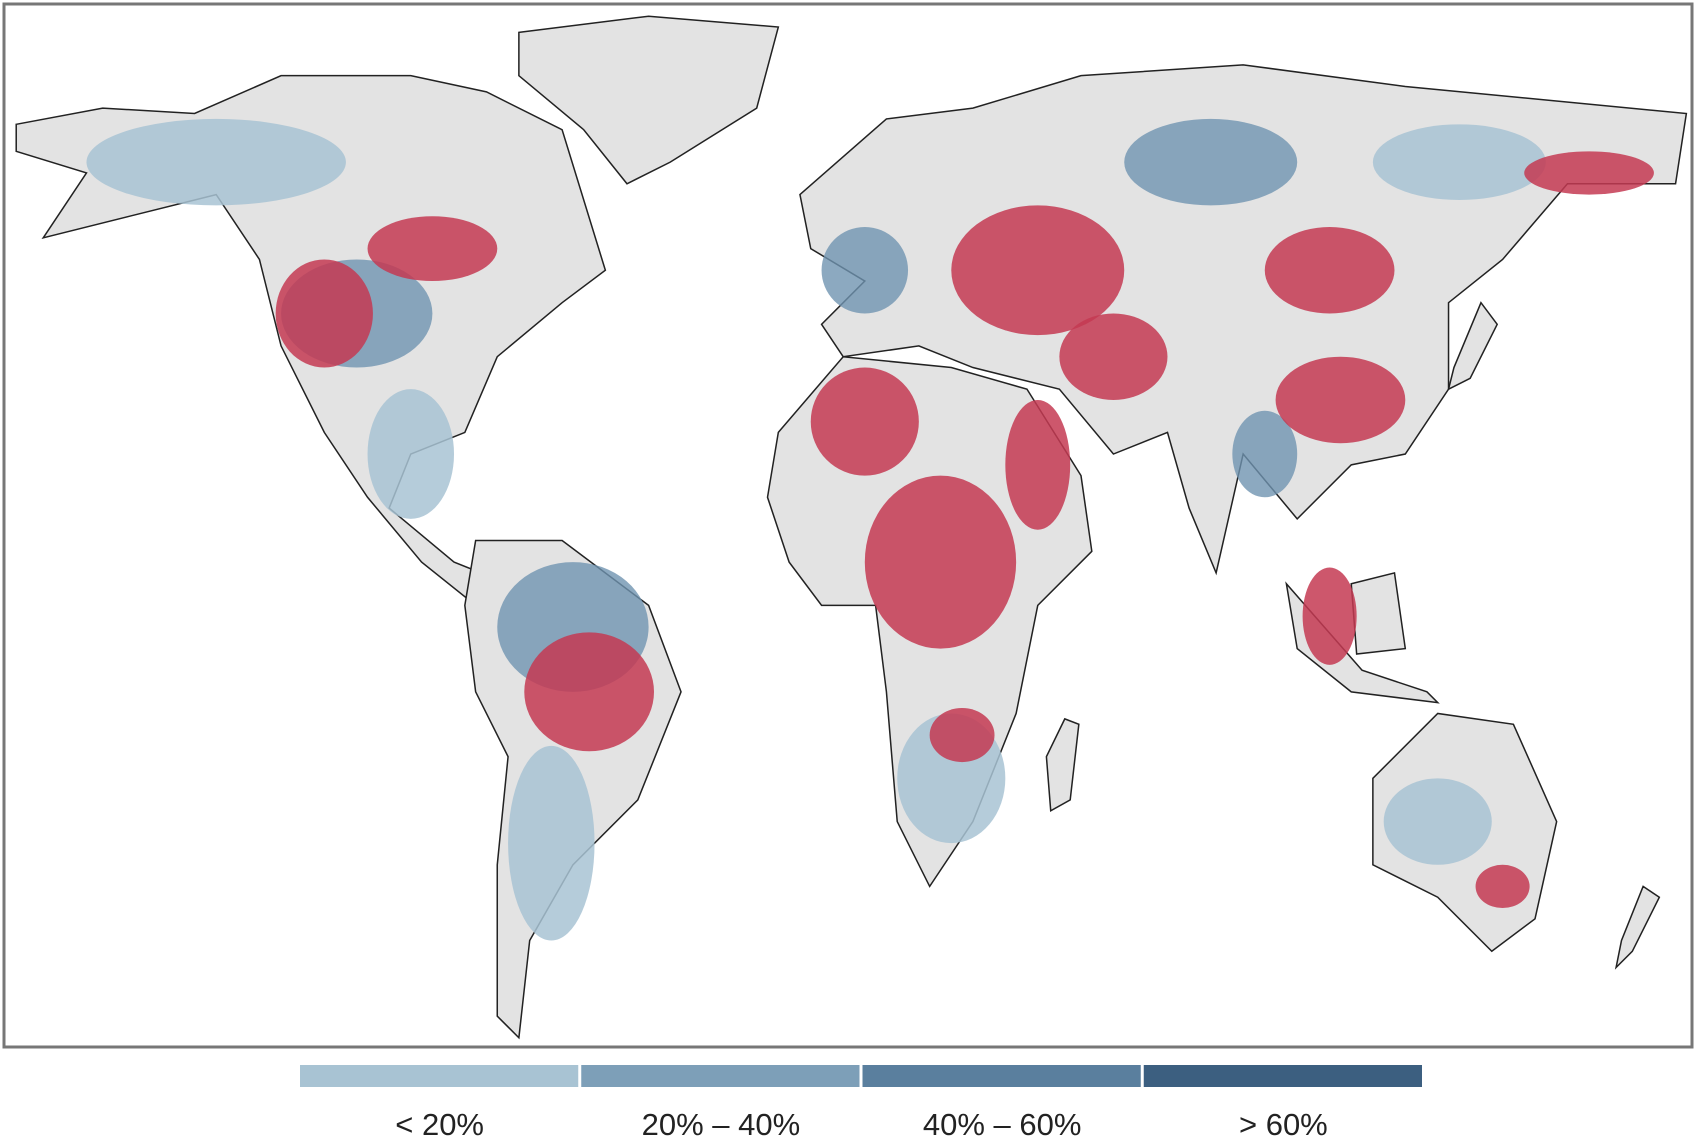  What do you see at coordinates (861, 1102) in the screenshot?
I see `legend: < 20% 20% – 40% 40% – 60% > 60%` at bounding box center [861, 1102].